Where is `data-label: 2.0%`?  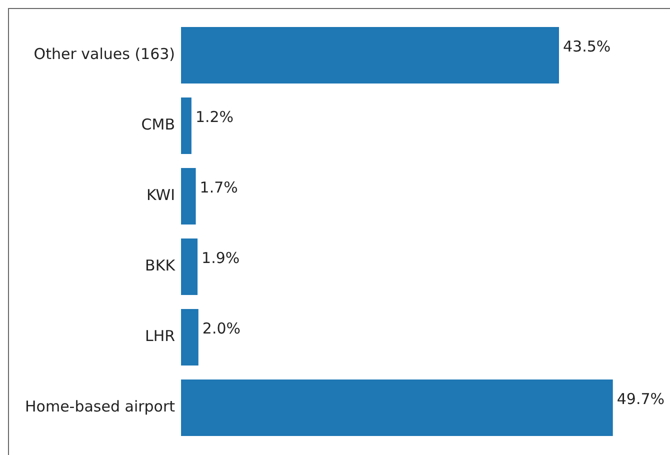 data-label: 2.0% is located at coordinates (221, 329).